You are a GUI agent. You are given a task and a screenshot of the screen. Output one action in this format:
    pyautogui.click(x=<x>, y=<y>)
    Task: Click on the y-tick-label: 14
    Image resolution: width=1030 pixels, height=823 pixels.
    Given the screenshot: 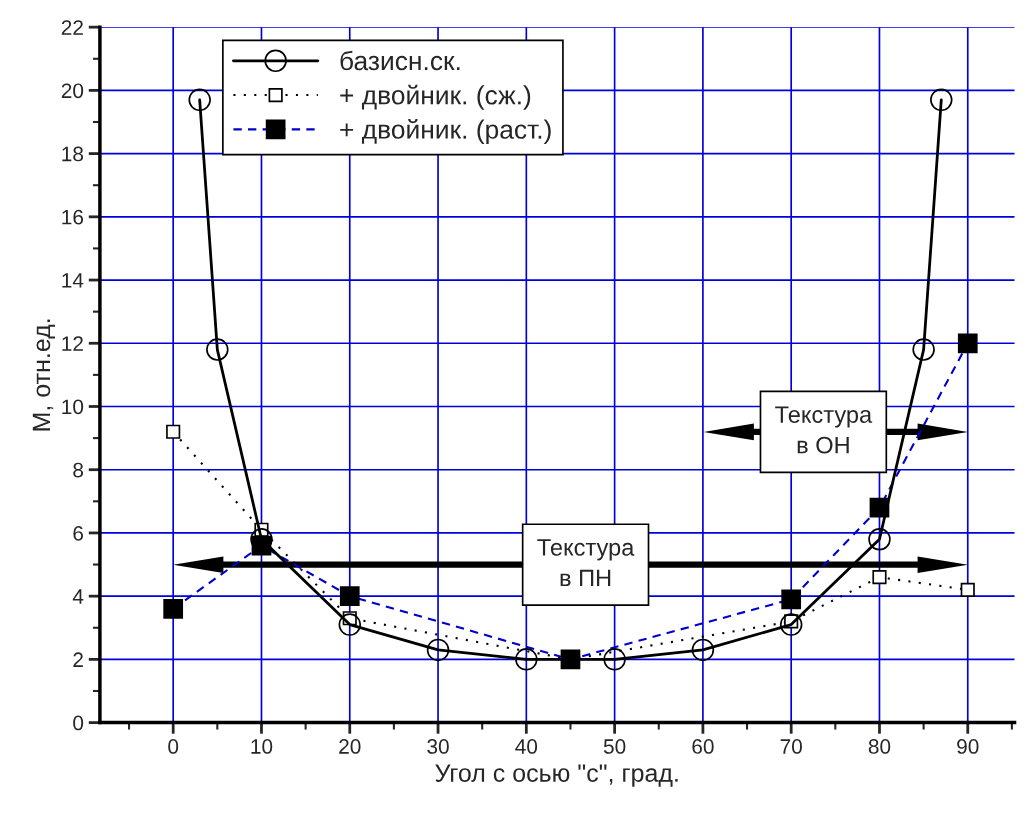 What is the action you would take?
    pyautogui.click(x=73, y=280)
    